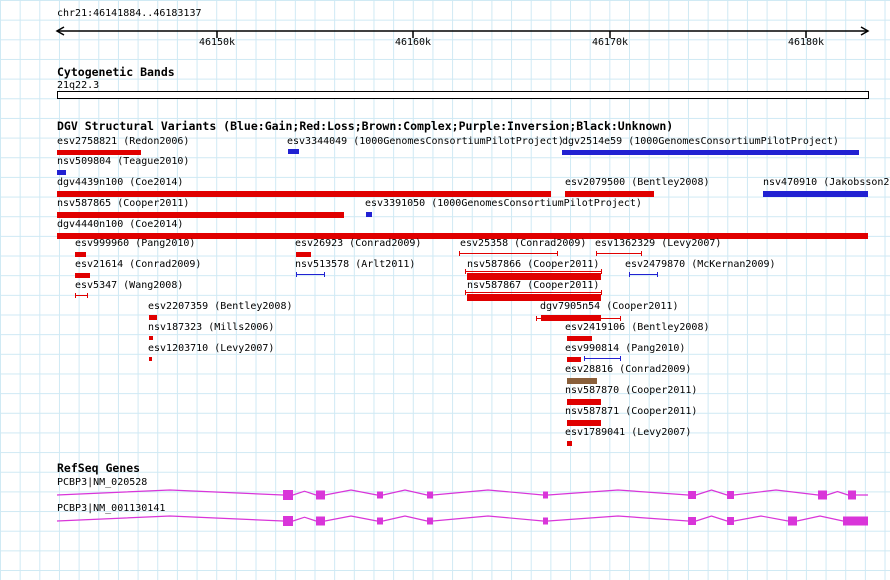 This screenshot has width=890, height=580. What do you see at coordinates (123, 203) in the screenshot?
I see `variant-label: nsv587865 (Cooper2011)` at bounding box center [123, 203].